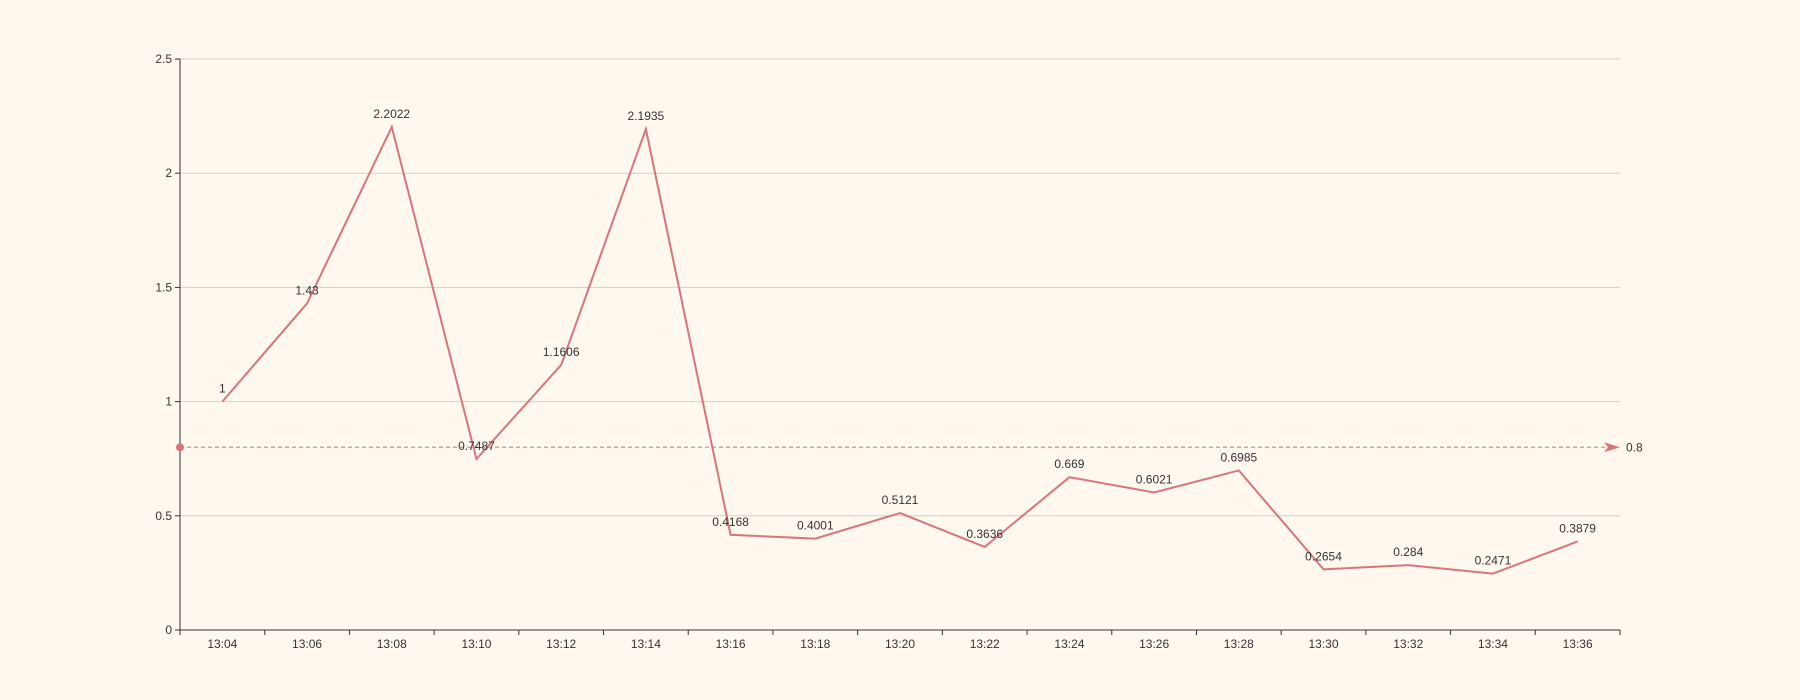  What do you see at coordinates (168, 173) in the screenshot?
I see `y-tick-label: 2` at bounding box center [168, 173].